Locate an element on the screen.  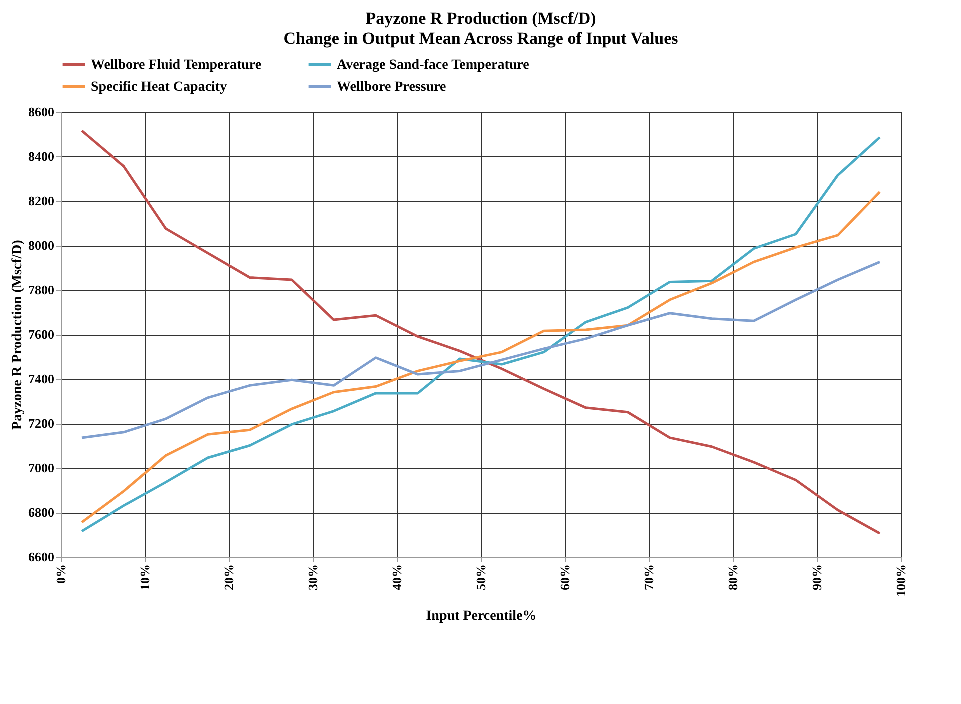
y-tick-label: 8400 is located at coordinates (41, 156).